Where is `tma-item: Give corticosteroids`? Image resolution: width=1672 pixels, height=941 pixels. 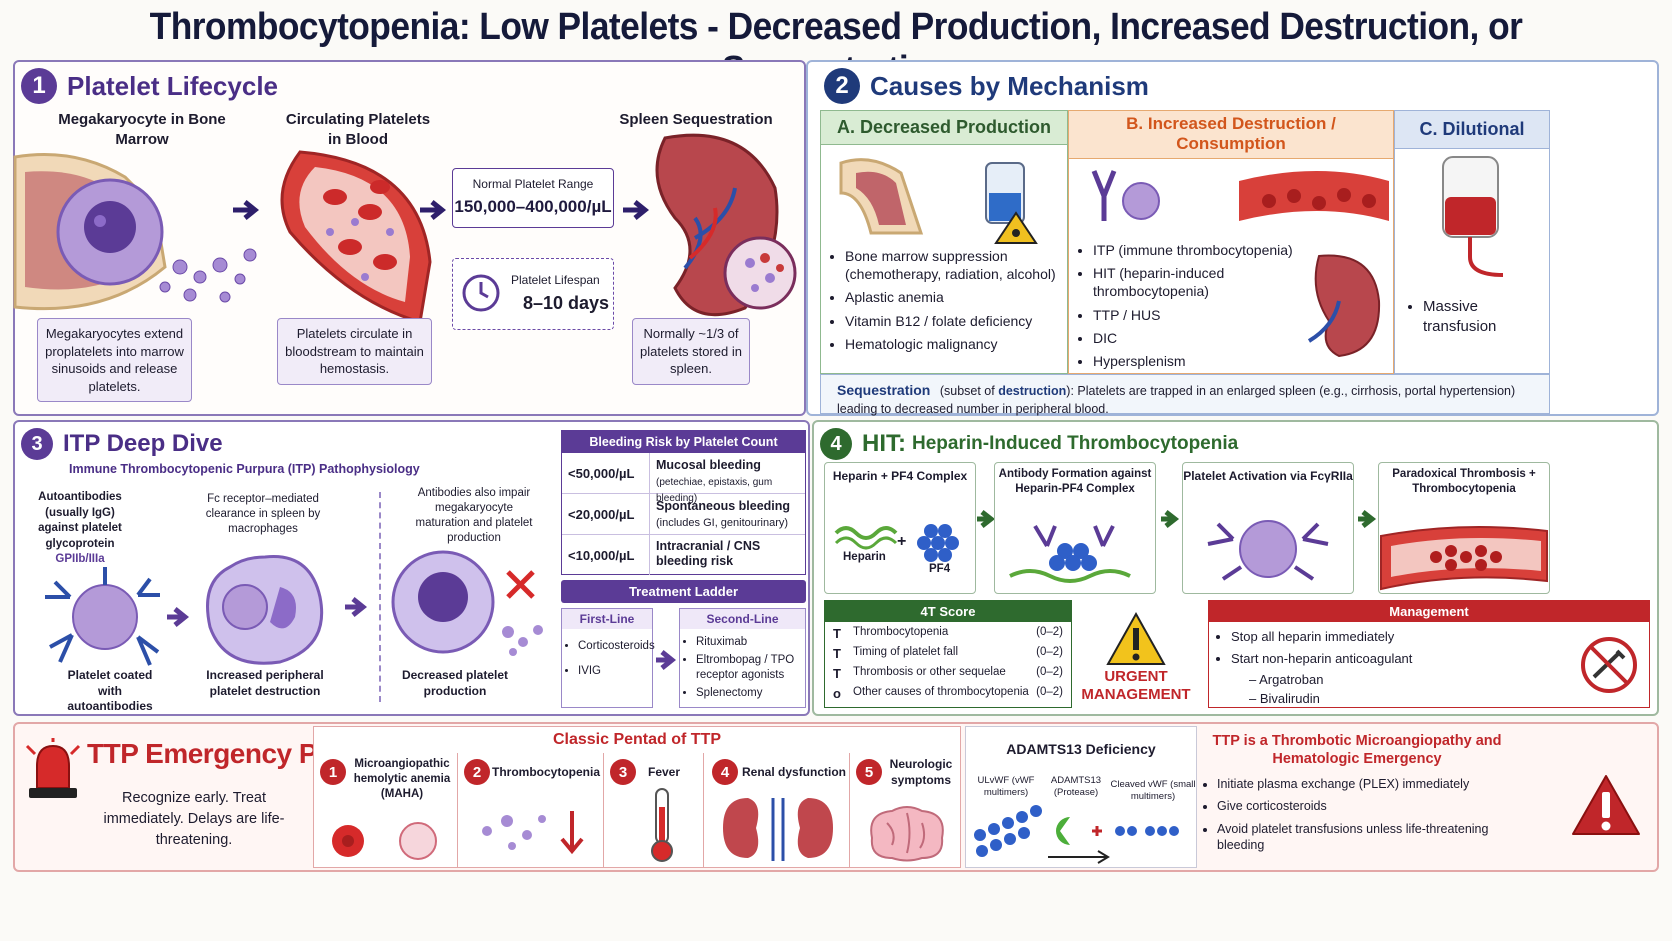 tma-item: Give corticosteroids is located at coordinates (1354, 806).